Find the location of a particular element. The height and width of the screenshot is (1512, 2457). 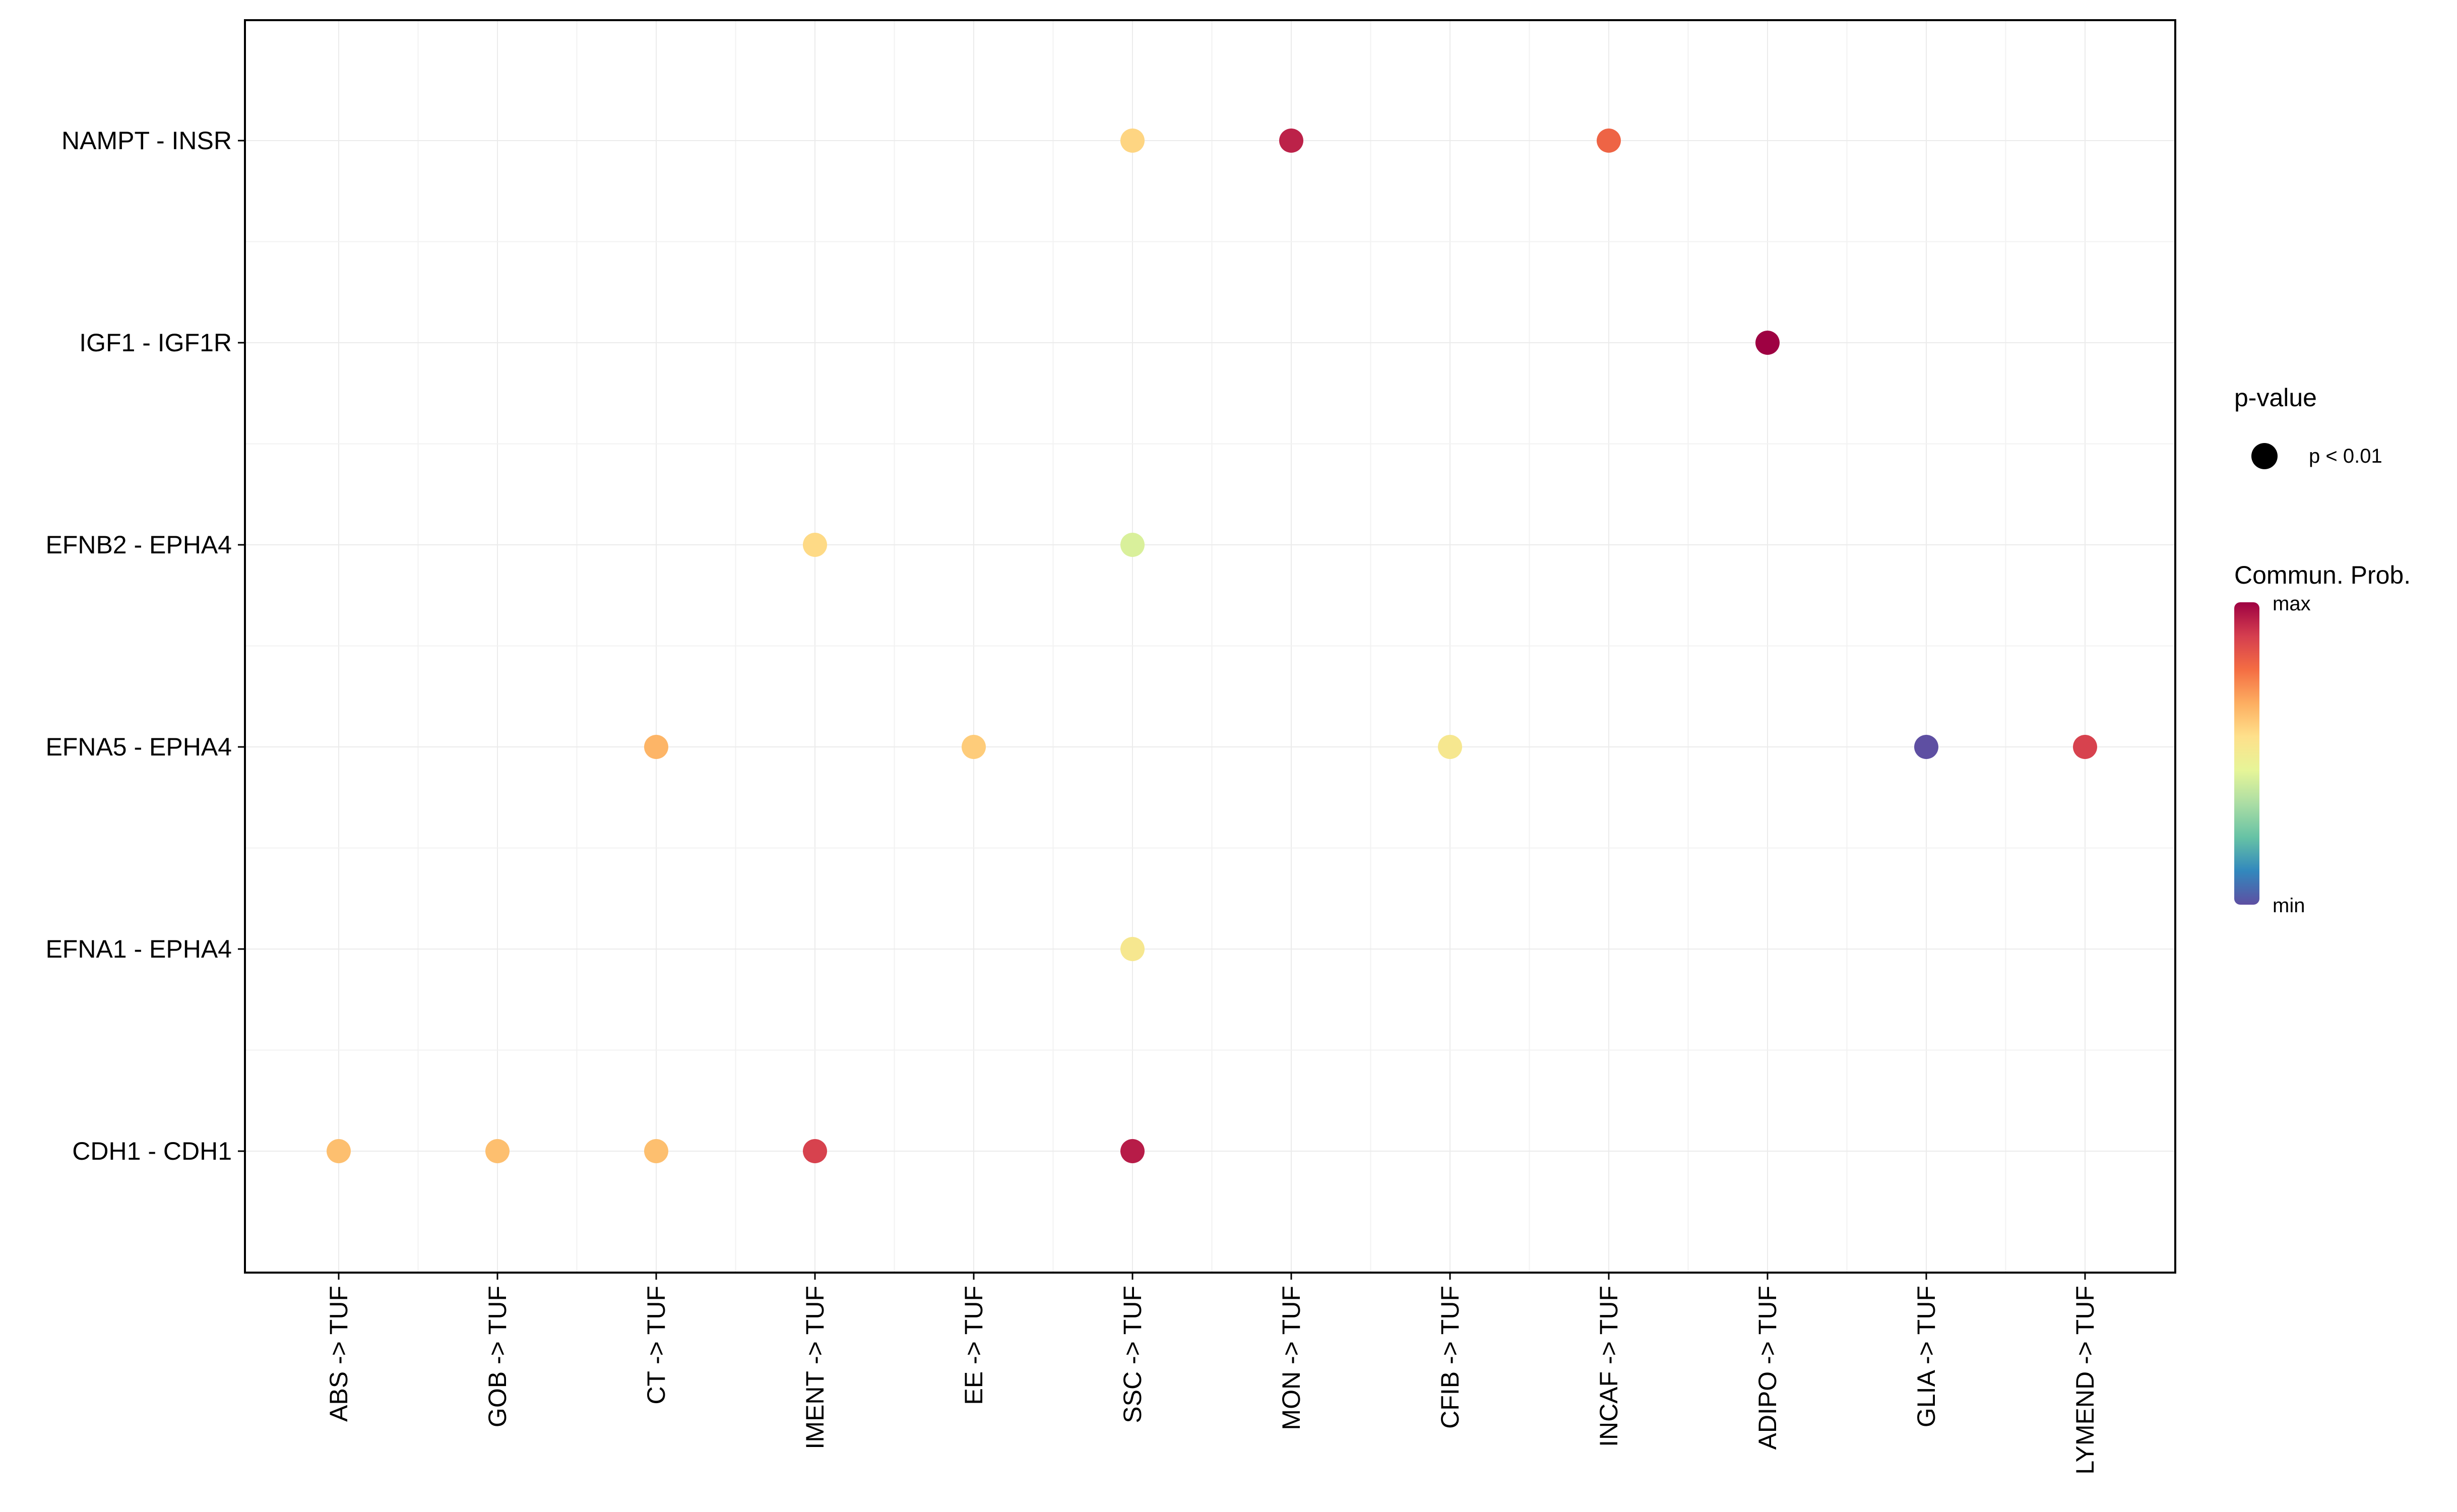

legend-colorbar is located at coordinates (2247, 754).